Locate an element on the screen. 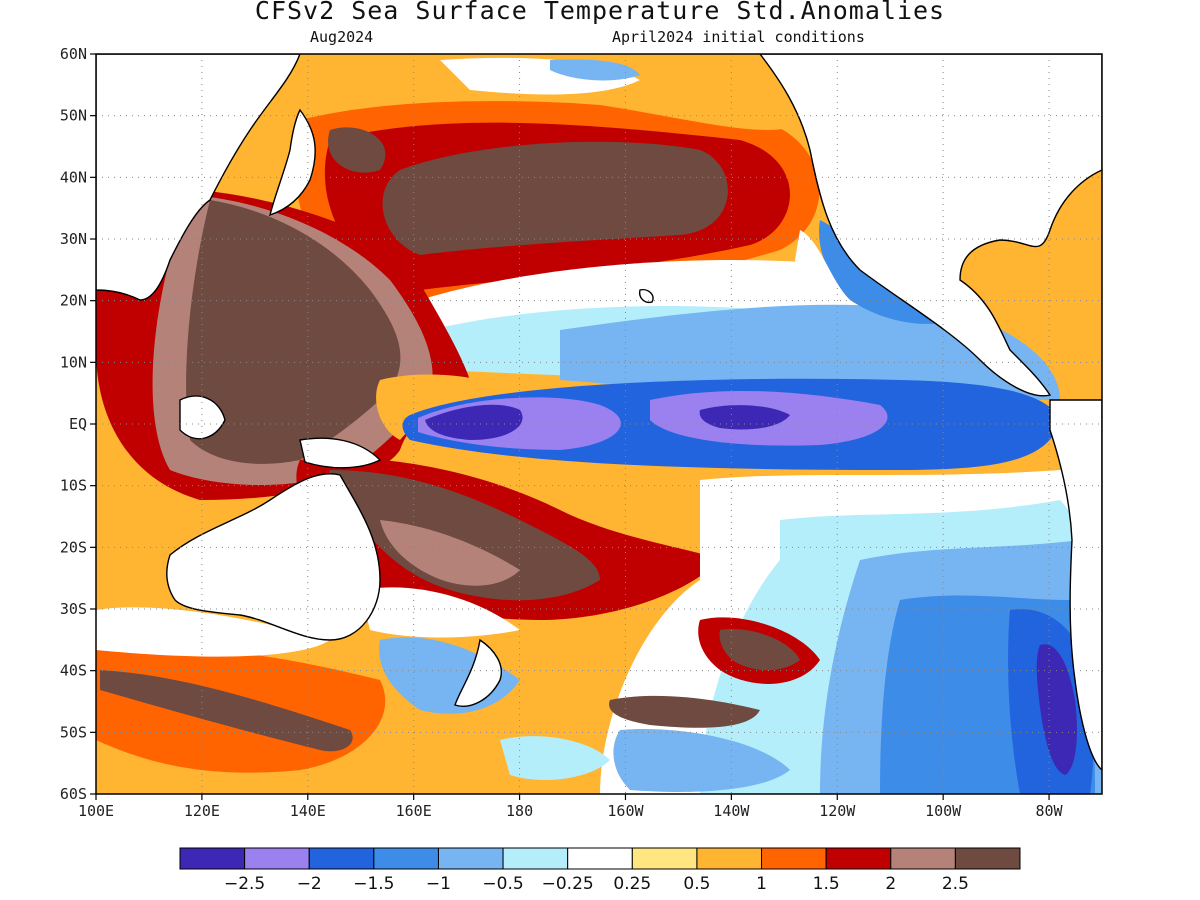  japan-land is located at coordinates (292, 162).